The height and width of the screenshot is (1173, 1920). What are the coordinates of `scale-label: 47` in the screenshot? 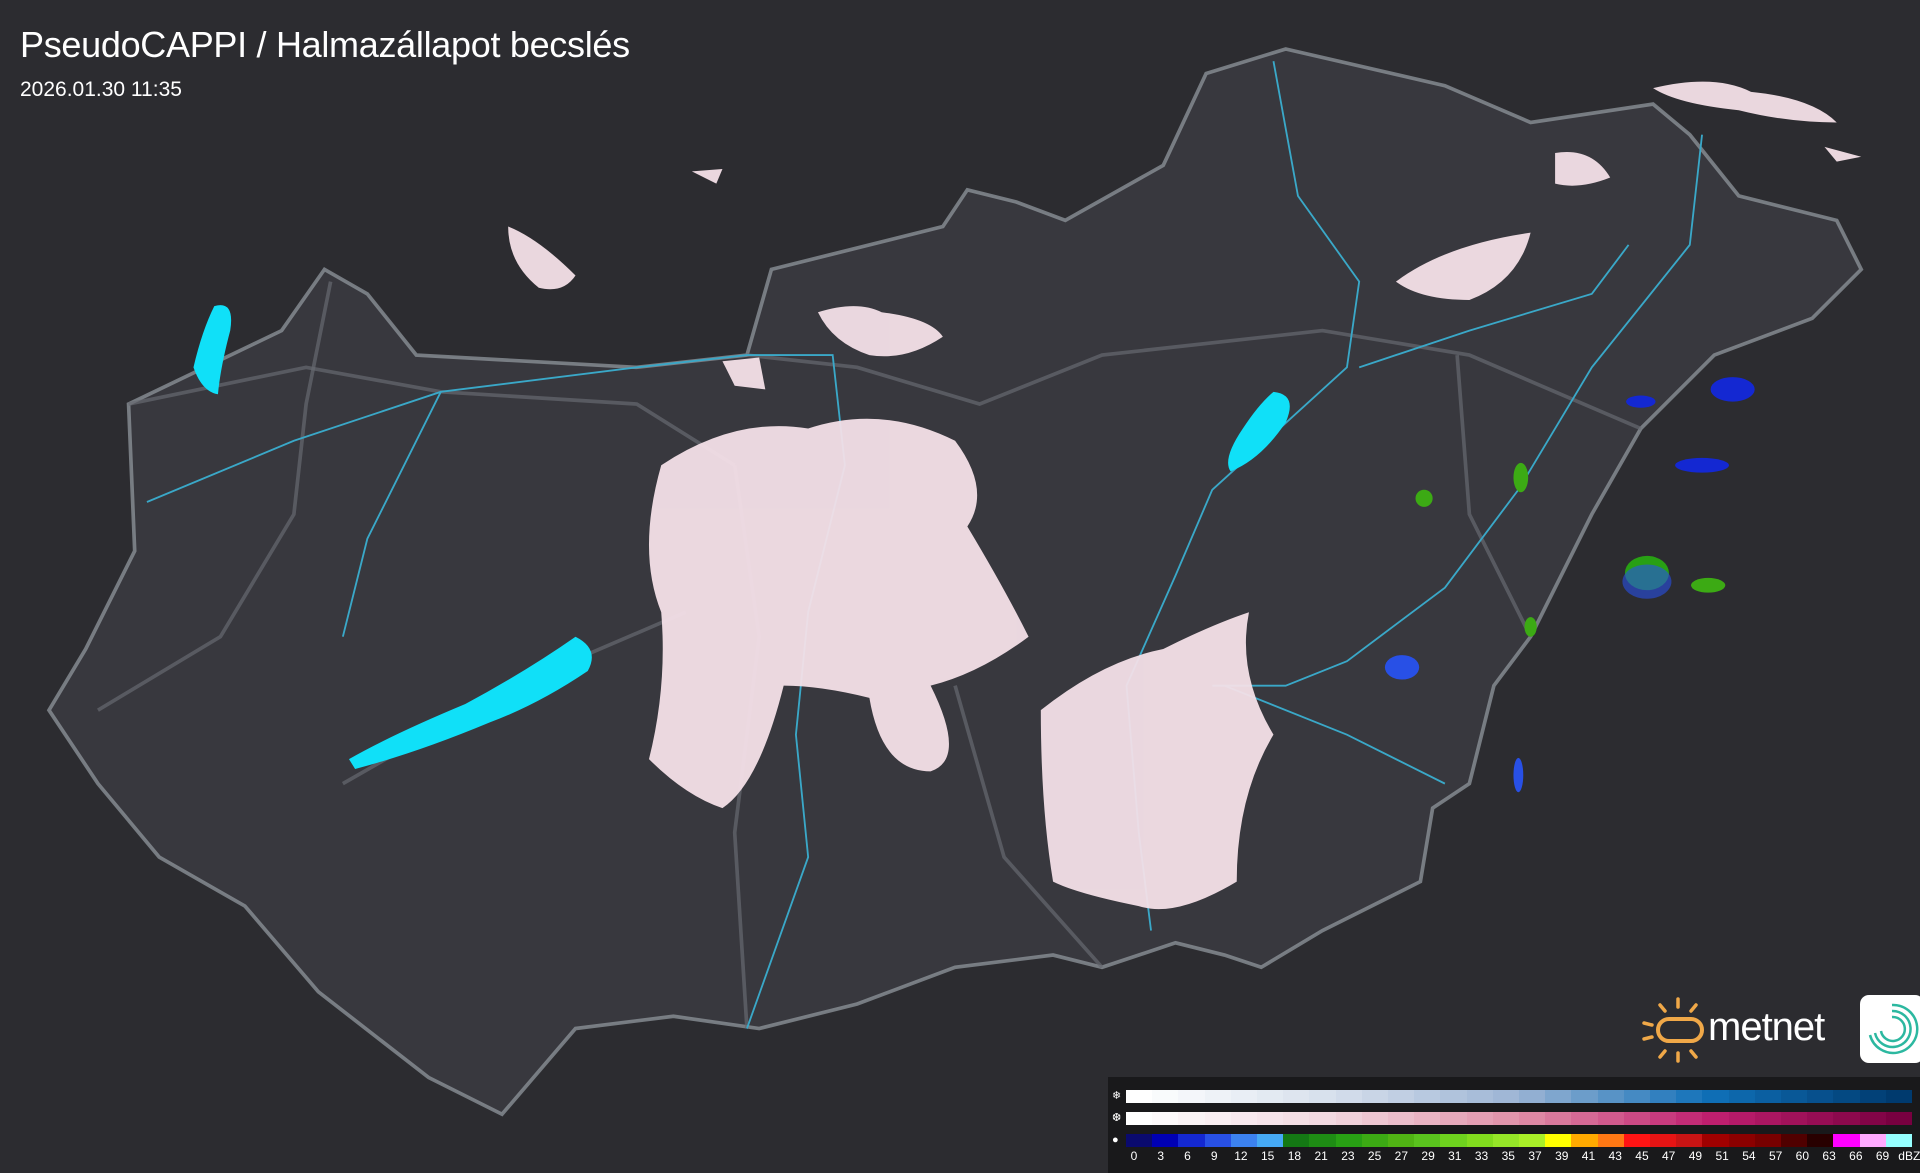 It's located at (1669, 1156).